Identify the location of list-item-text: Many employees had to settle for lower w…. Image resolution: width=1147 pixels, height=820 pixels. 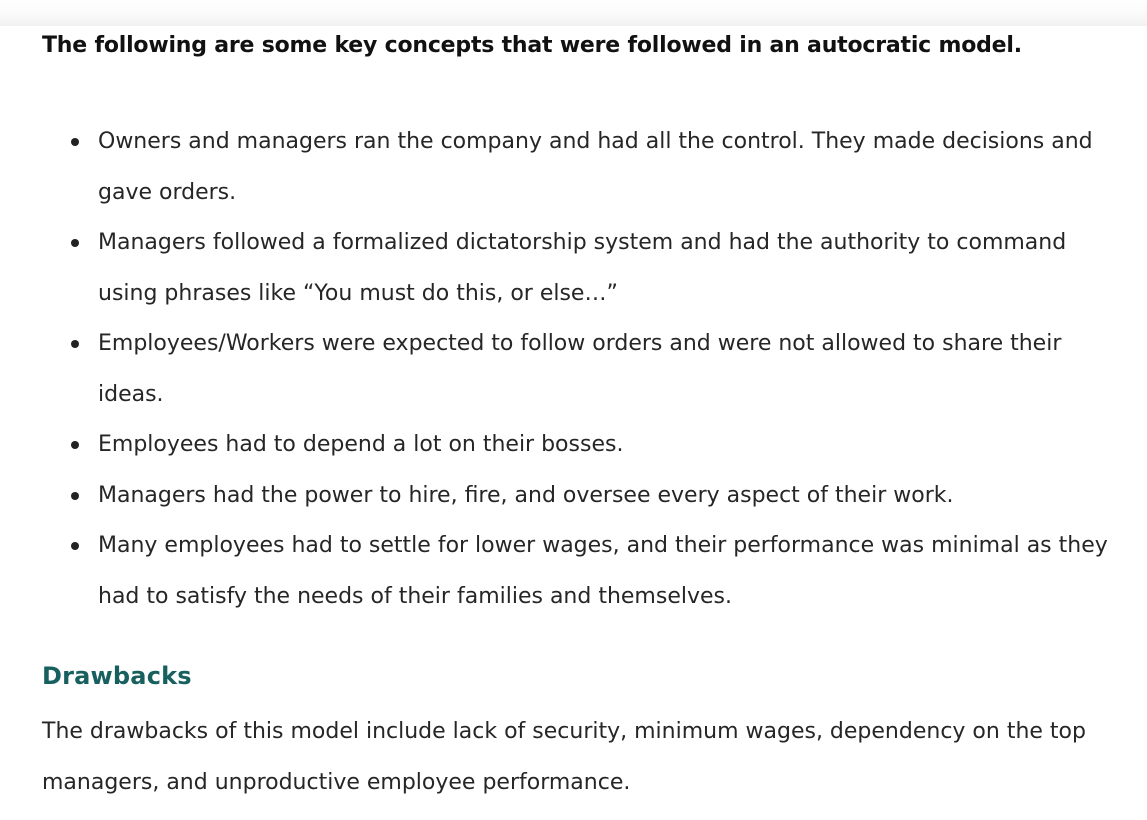
(603, 571).